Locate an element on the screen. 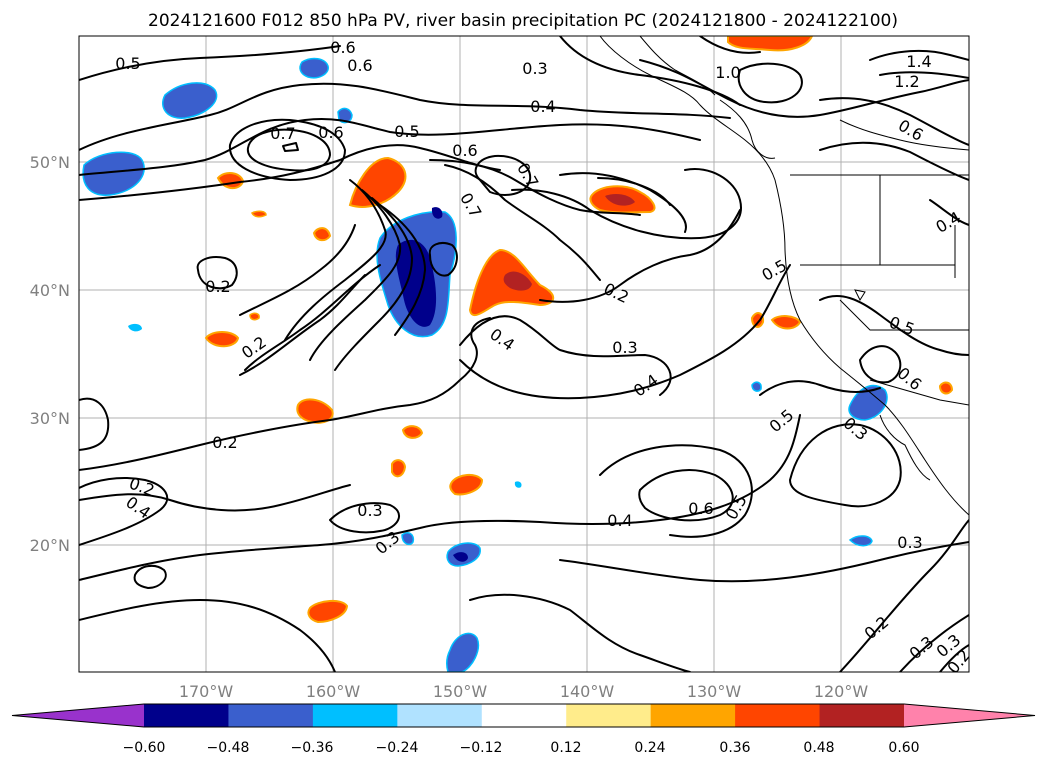 This screenshot has height=765, width=1047. lat-tick-label: 40°N is located at coordinates (50, 290).